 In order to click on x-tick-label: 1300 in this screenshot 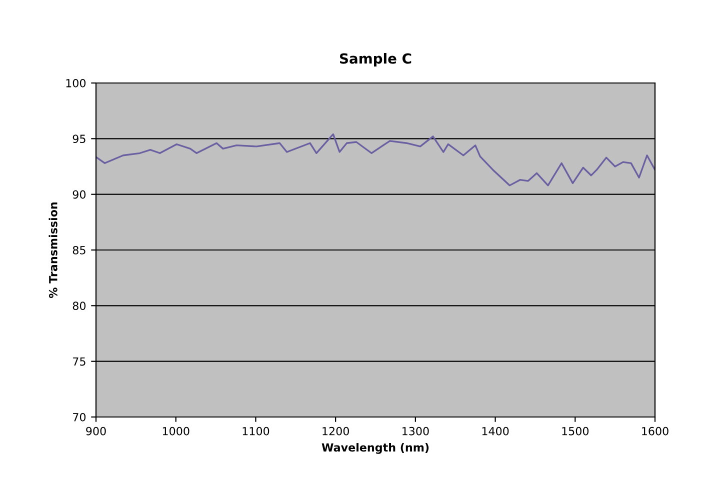, I will do `click(415, 431)`.